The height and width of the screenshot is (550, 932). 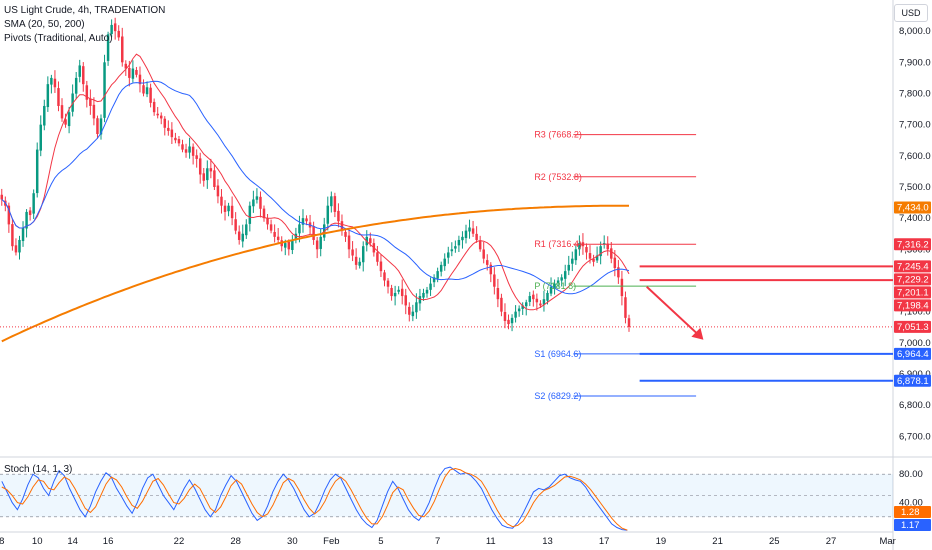 What do you see at coordinates (697, 333) in the screenshot?
I see `down-arrow-head` at bounding box center [697, 333].